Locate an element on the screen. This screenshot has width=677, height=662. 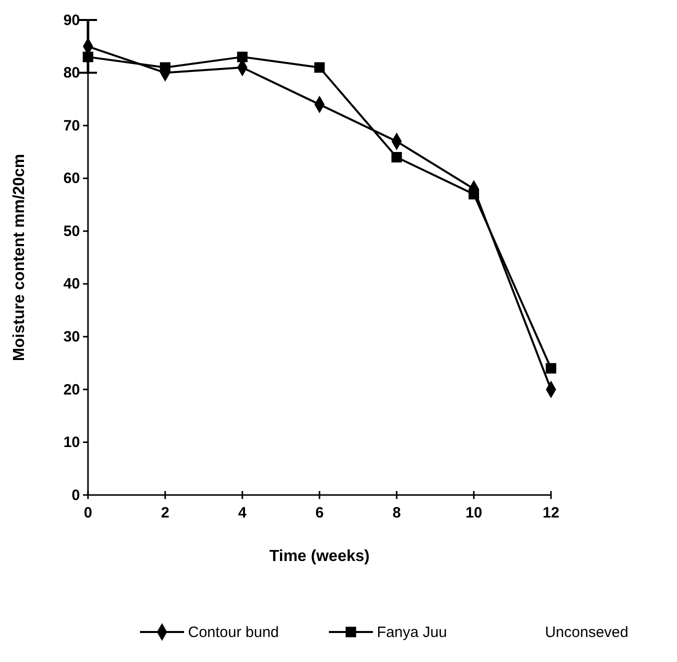
y-axis-title: Moisture content mm/20cm is located at coordinates (19, 258).